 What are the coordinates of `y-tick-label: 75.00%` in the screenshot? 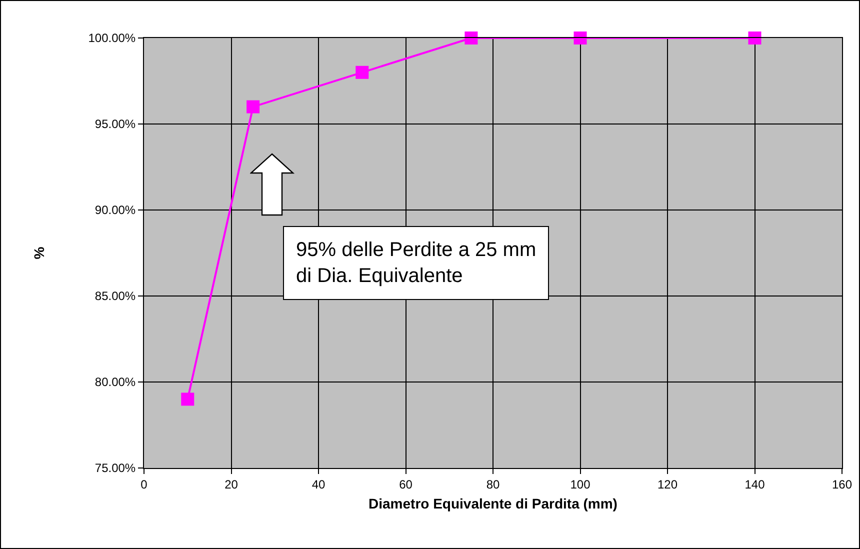 It's located at (115, 468).